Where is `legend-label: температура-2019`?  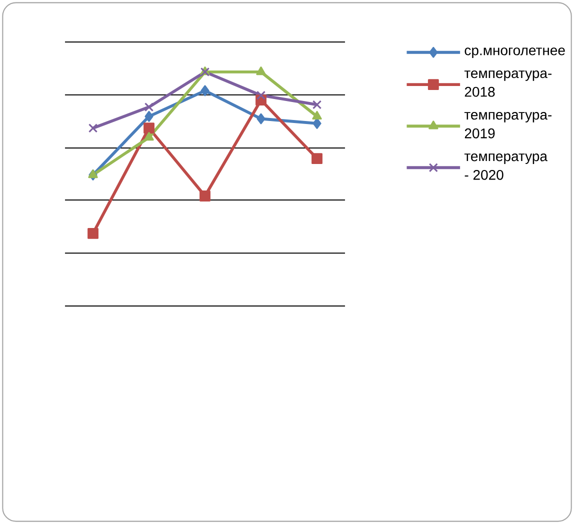
legend-label: температура-2019 is located at coordinates (508, 125).